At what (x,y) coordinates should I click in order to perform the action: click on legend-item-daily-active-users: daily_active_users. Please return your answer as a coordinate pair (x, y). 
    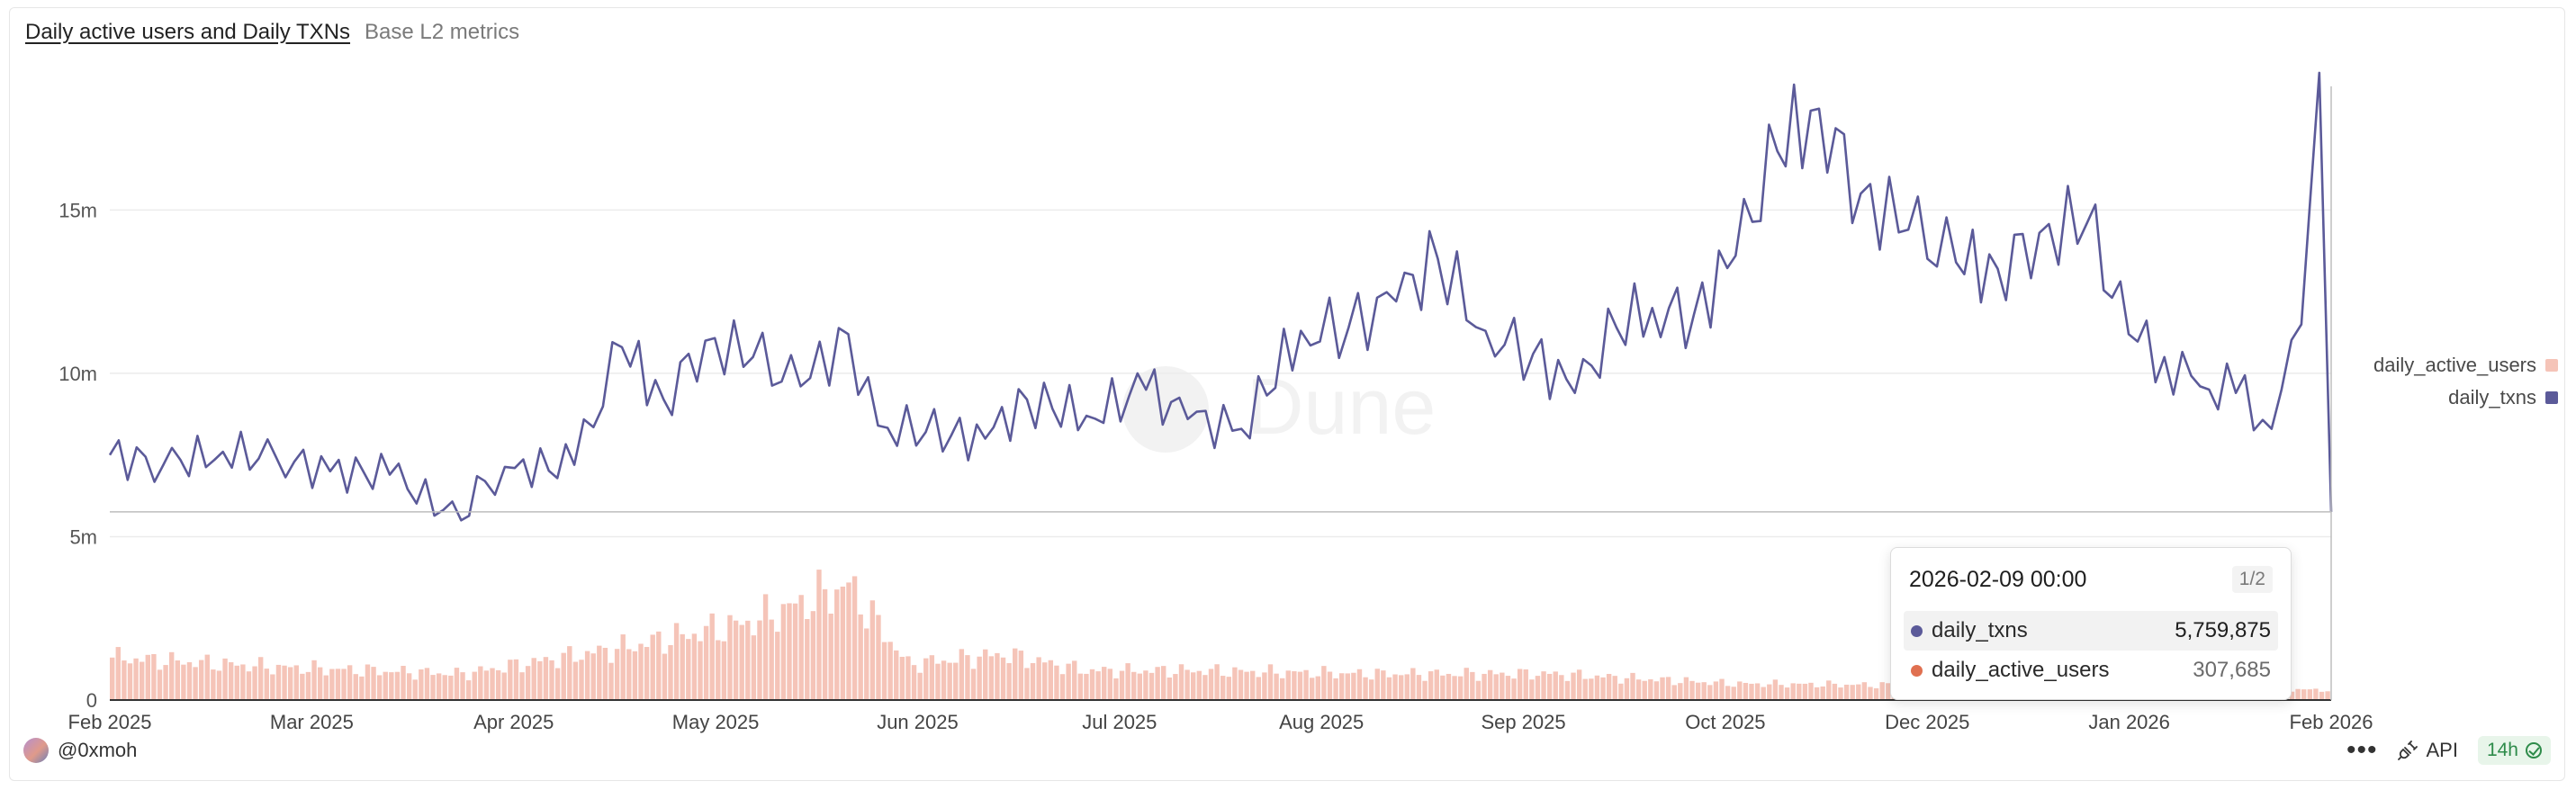
    Looking at the image, I should click on (2465, 365).